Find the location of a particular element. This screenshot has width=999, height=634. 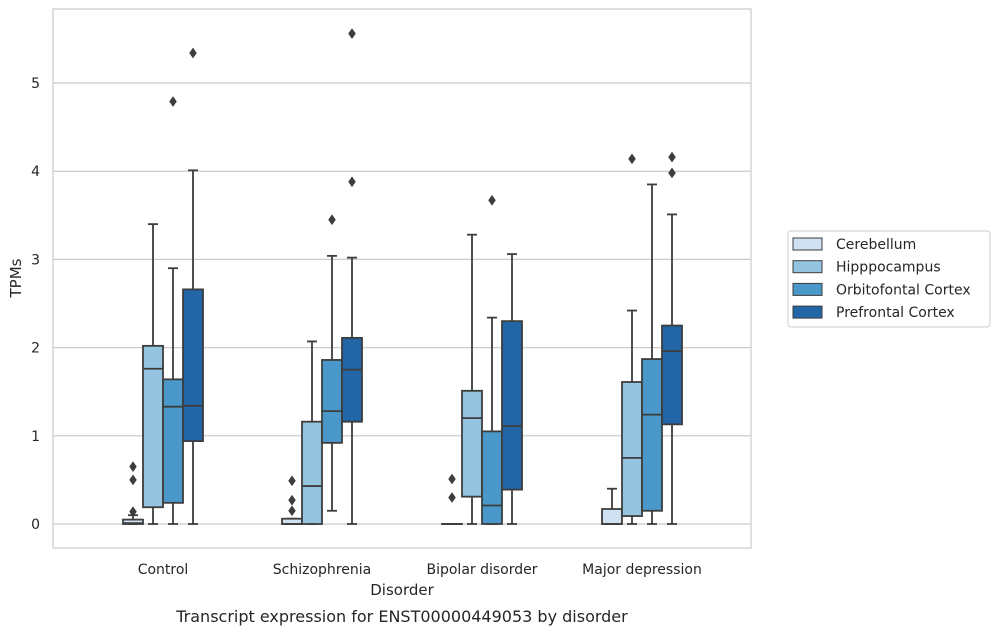

x-tick-label-0: Control is located at coordinates (163, 570).